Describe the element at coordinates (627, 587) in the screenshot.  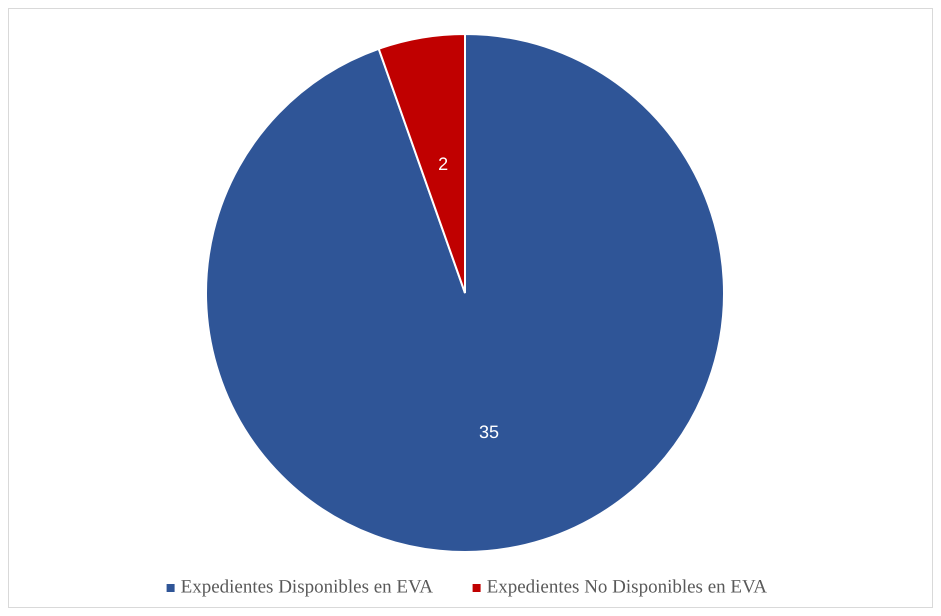
I see `legend-label: Expedientes No Disponibles en EVA` at that location.